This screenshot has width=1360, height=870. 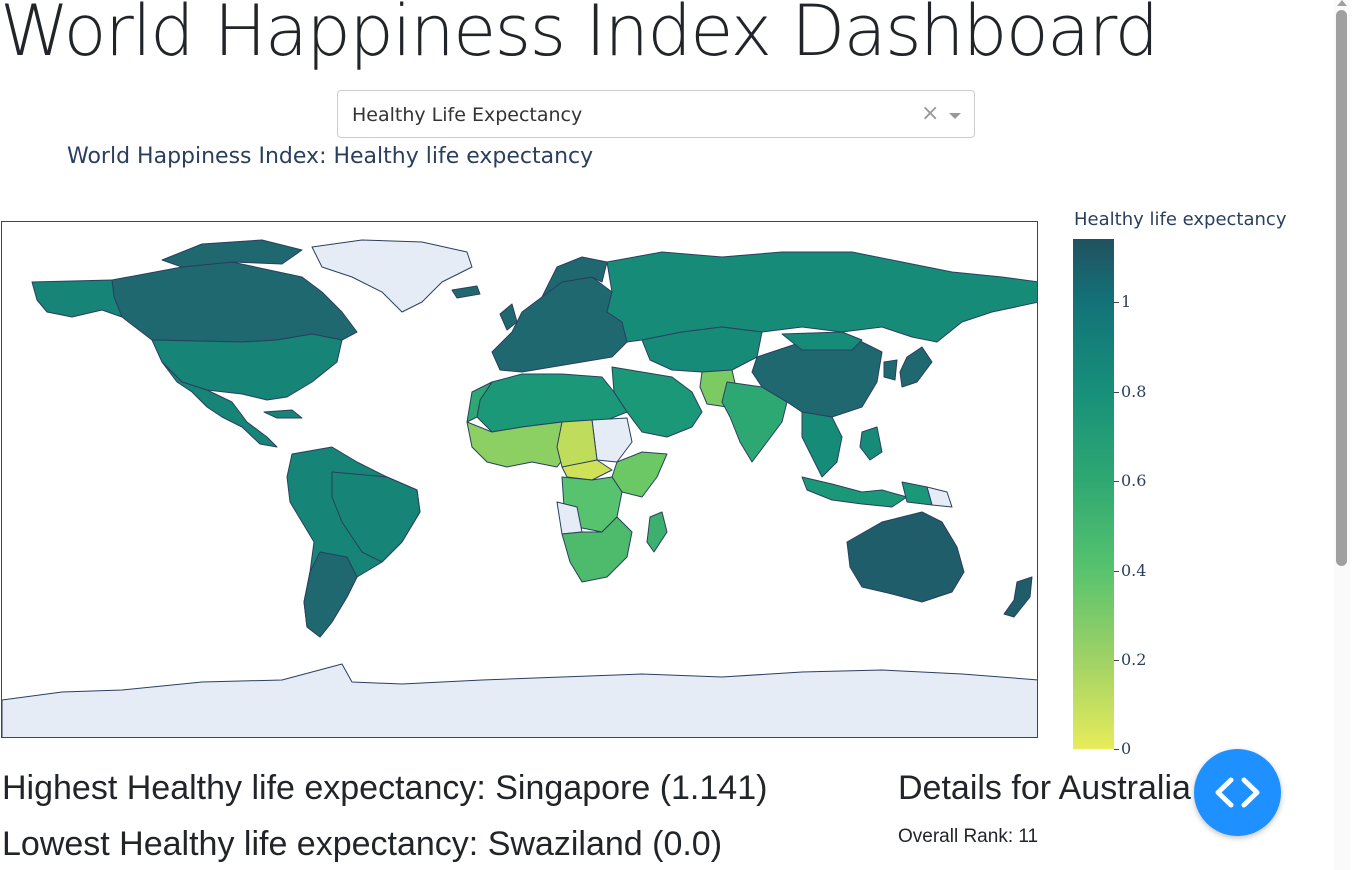 What do you see at coordinates (612, 440) in the screenshot?
I see `region-sudan` at bounding box center [612, 440].